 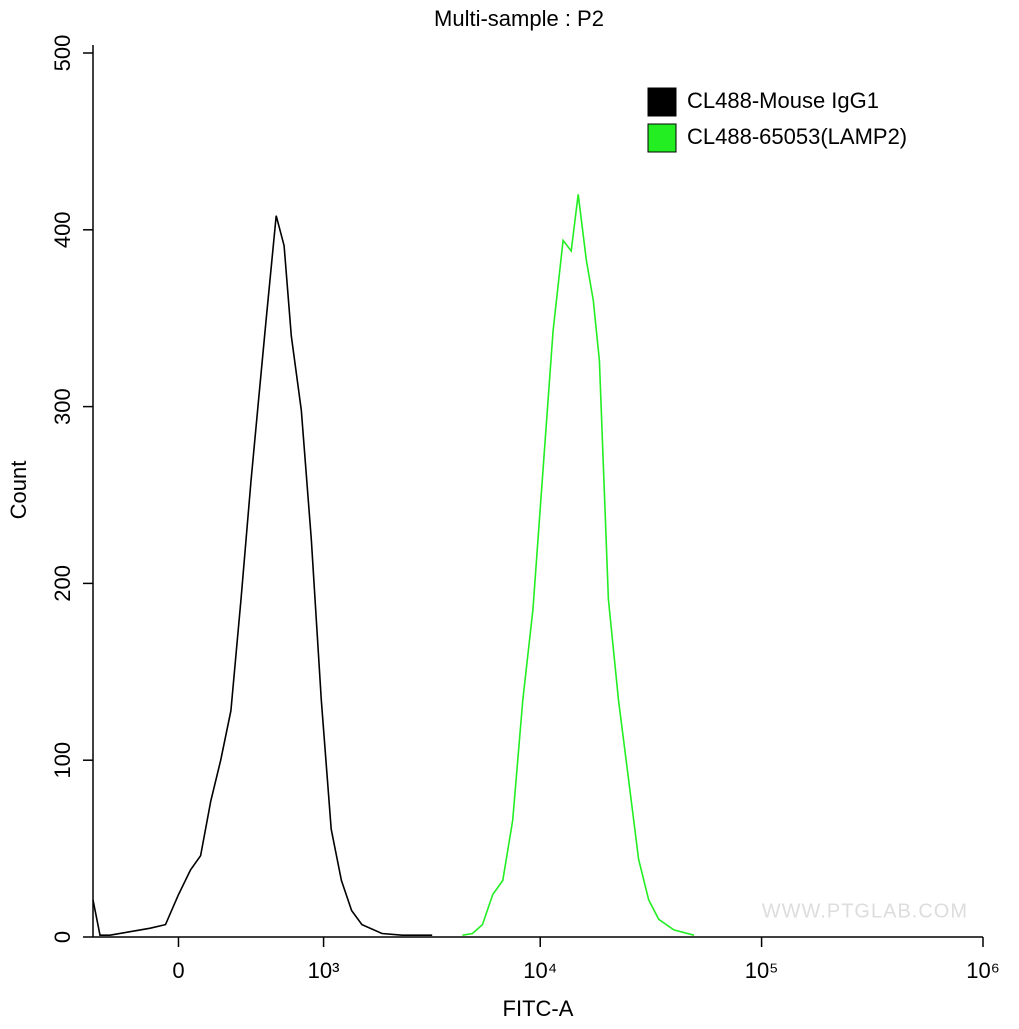 What do you see at coordinates (324, 970) in the screenshot?
I see `x-tick-label: 10³` at bounding box center [324, 970].